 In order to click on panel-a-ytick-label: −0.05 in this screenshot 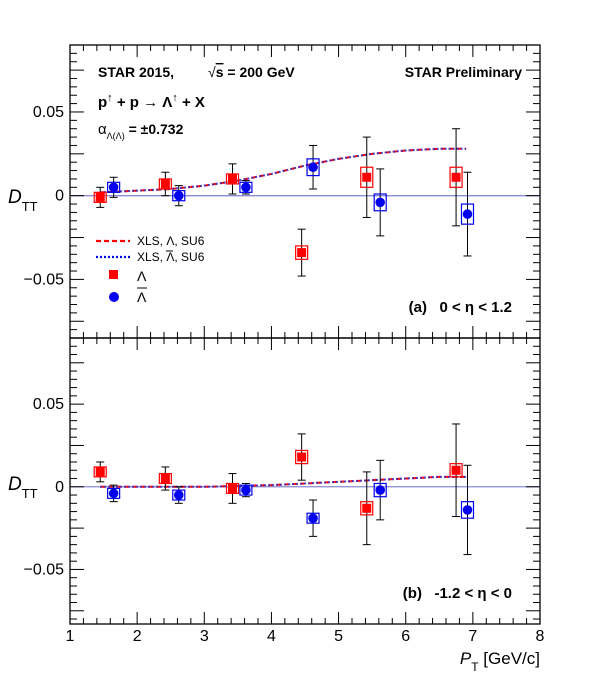, I will do `click(44, 279)`.